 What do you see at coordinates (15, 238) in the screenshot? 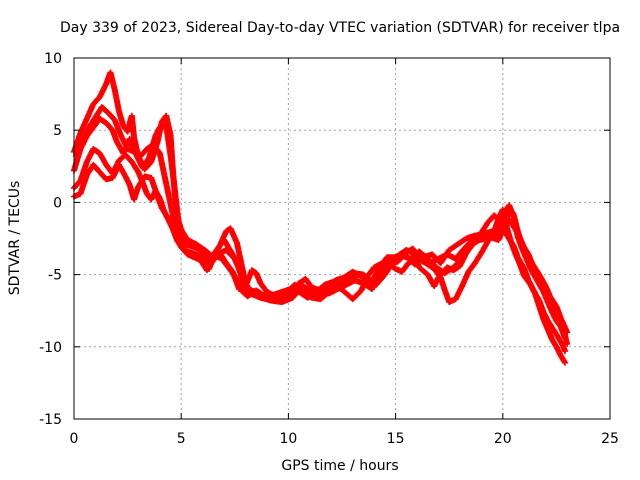
I see `y-axis-label: SDTVAR / TECUs` at bounding box center [15, 238].